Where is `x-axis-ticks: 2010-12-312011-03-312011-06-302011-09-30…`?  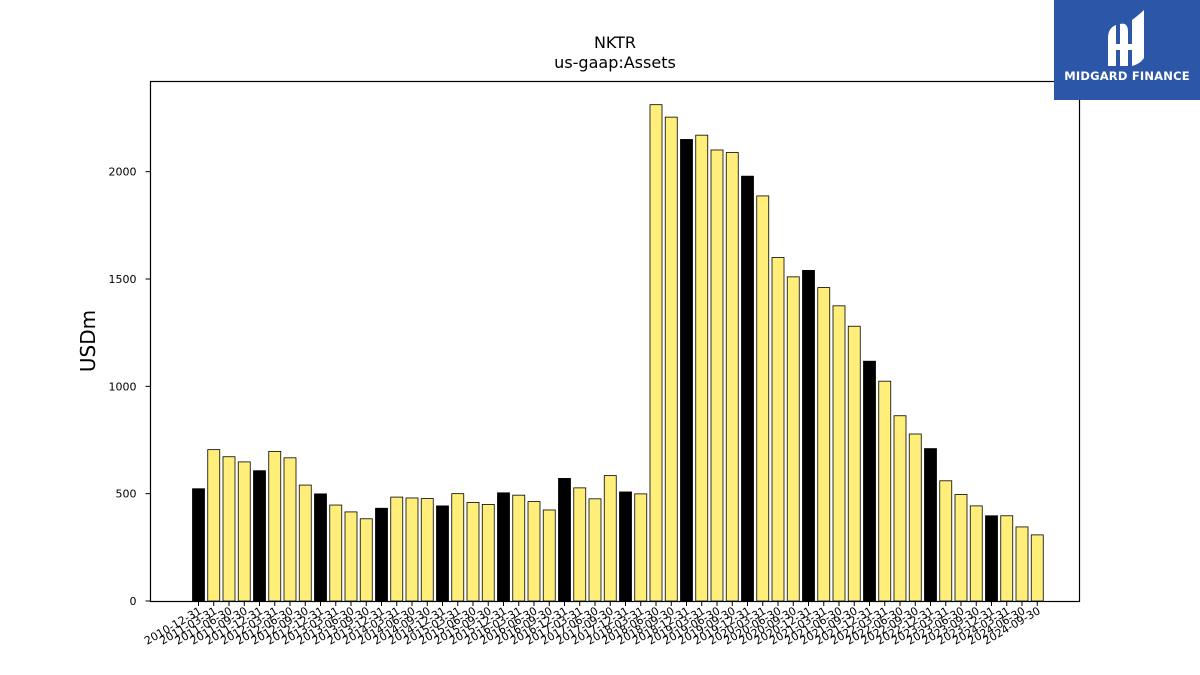 x-axis-ticks: 2010-12-312011-03-312011-06-302011-09-30… is located at coordinates (592, 624).